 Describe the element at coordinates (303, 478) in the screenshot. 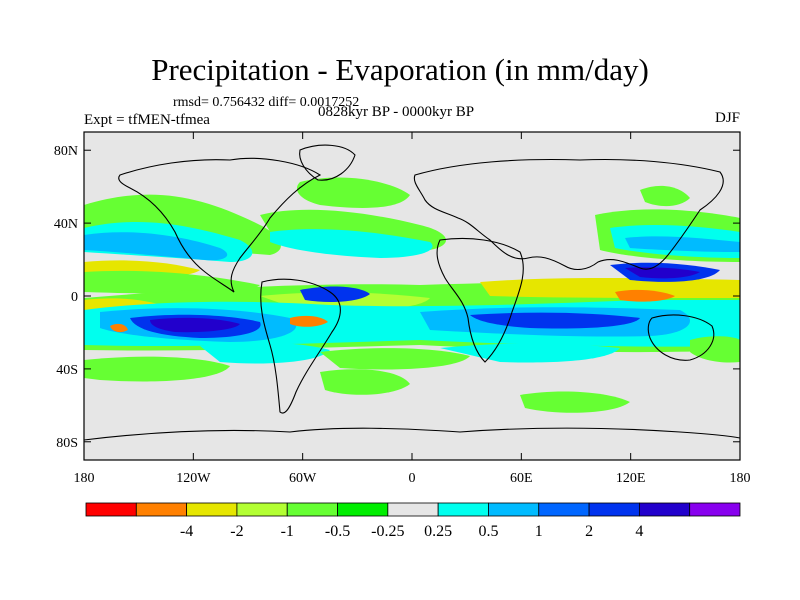

I see `lon-tick-label: 60W` at that location.